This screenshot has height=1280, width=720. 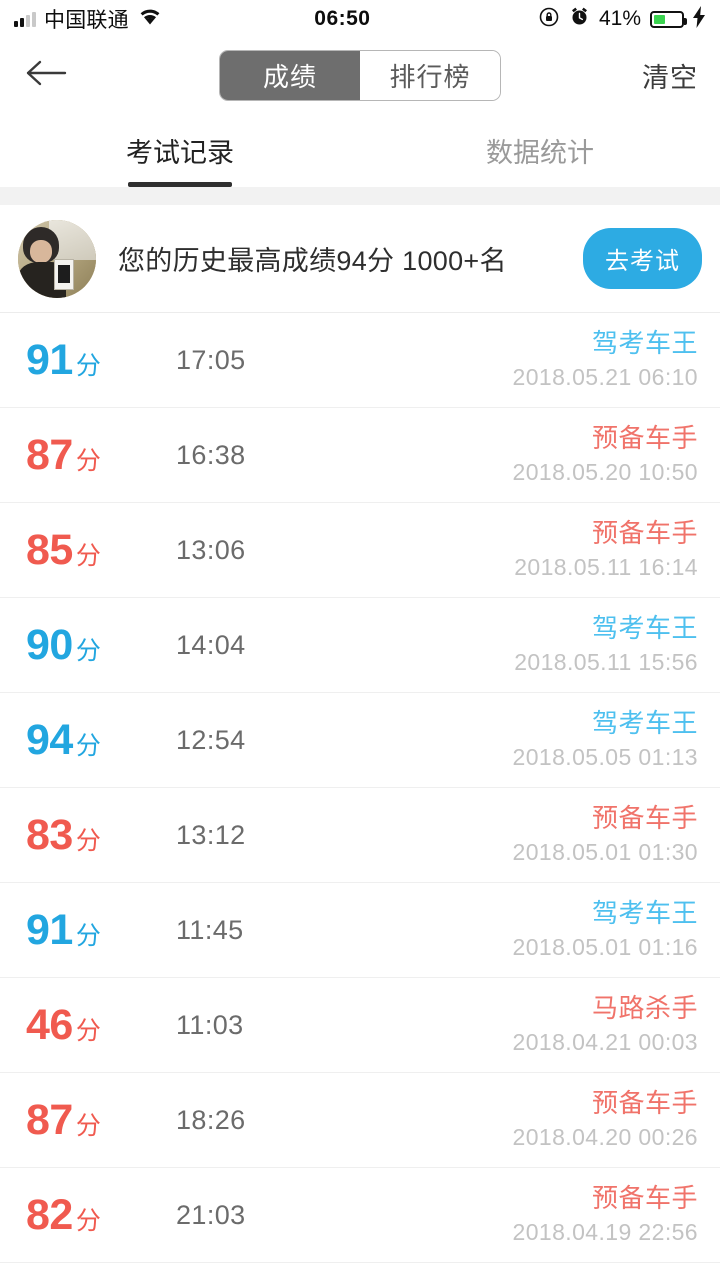 I want to click on score-value: 90 分, so click(x=101, y=645).